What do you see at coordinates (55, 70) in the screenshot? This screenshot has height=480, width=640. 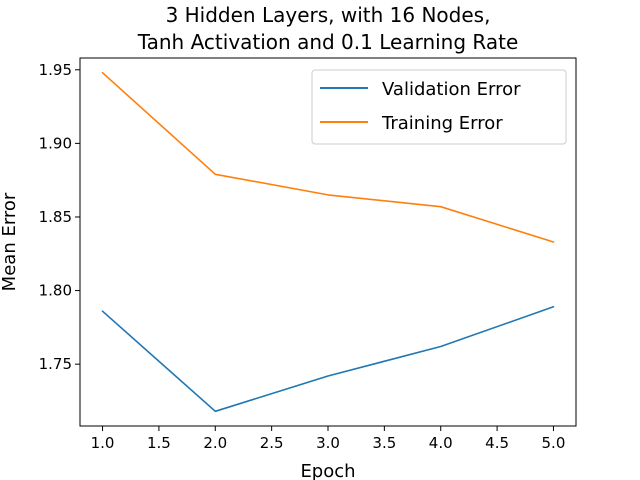 I see `y-tick-label: 1.95` at bounding box center [55, 70].